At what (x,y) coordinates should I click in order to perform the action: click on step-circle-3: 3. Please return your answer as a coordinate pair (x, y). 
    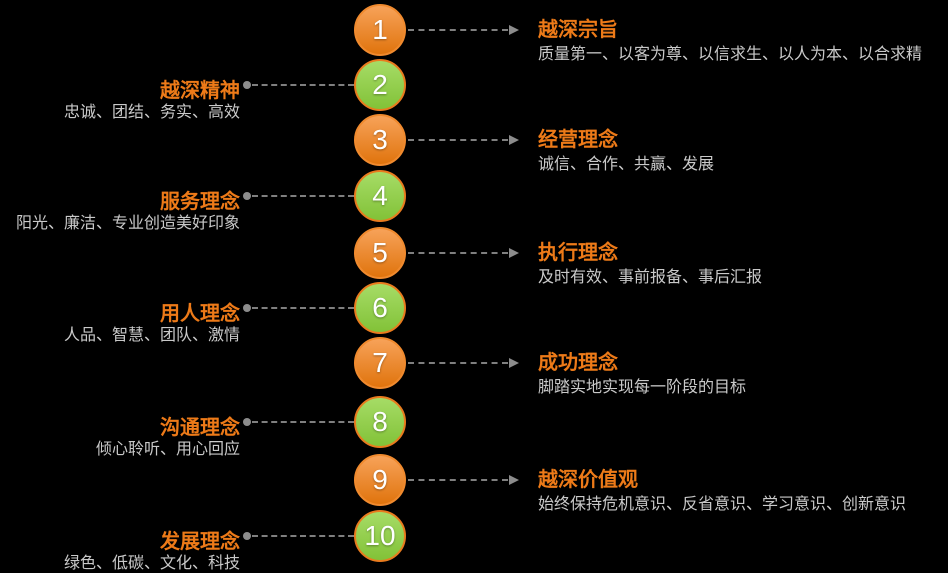
    Looking at the image, I should click on (380, 140).